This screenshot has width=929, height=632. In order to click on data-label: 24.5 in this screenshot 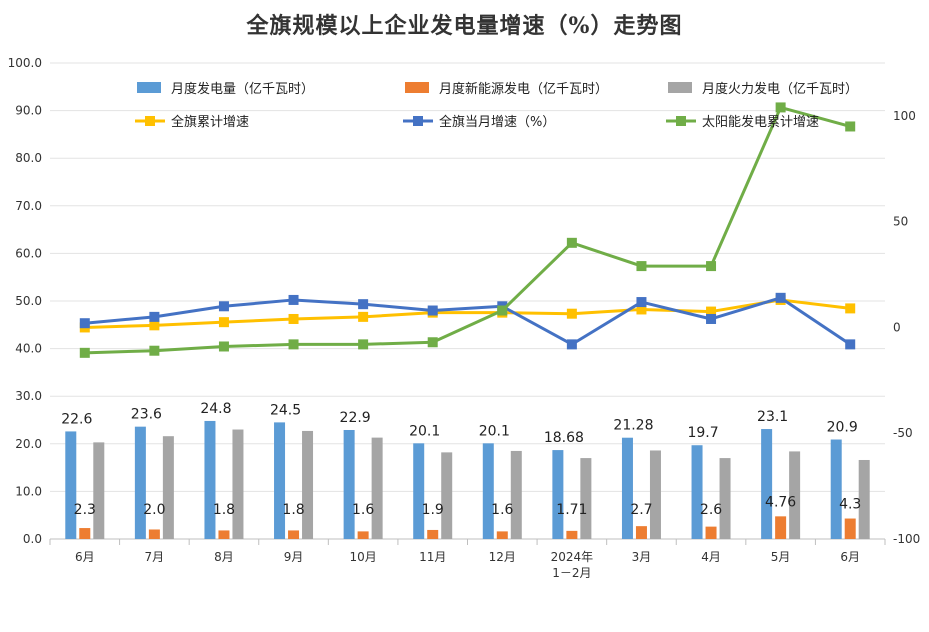, I will do `click(285, 410)`.